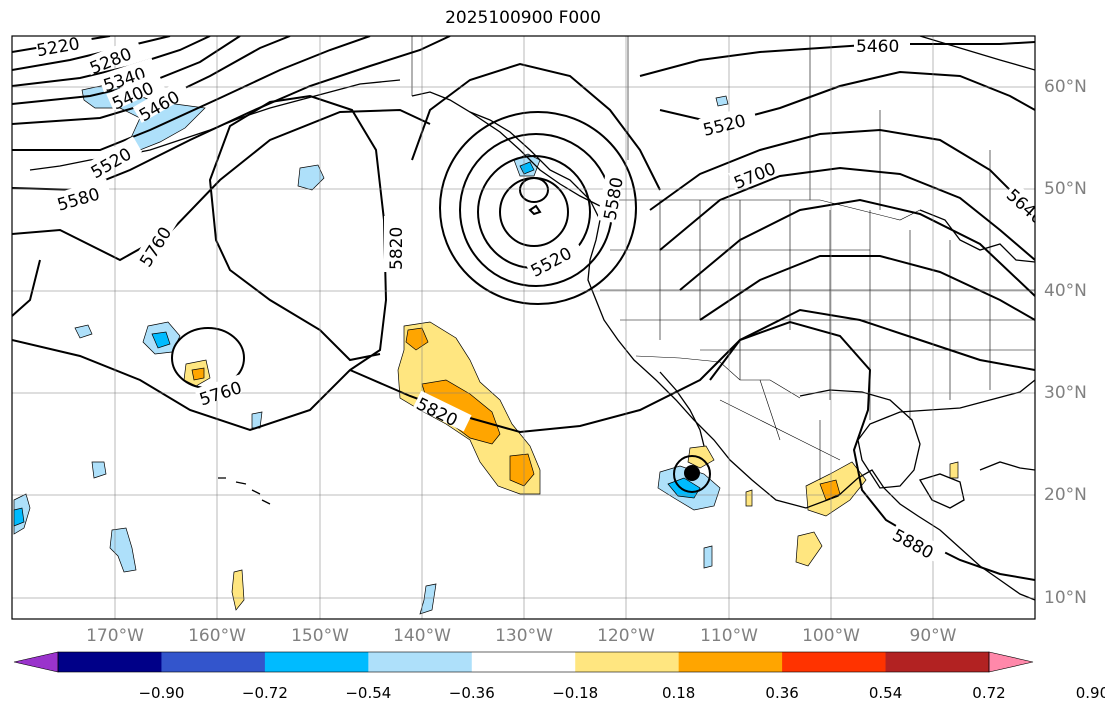 Image resolution: width=1105 pixels, height=712 pixels. What do you see at coordinates (115, 636) in the screenshot?
I see `lon-label: 170°W` at bounding box center [115, 636].